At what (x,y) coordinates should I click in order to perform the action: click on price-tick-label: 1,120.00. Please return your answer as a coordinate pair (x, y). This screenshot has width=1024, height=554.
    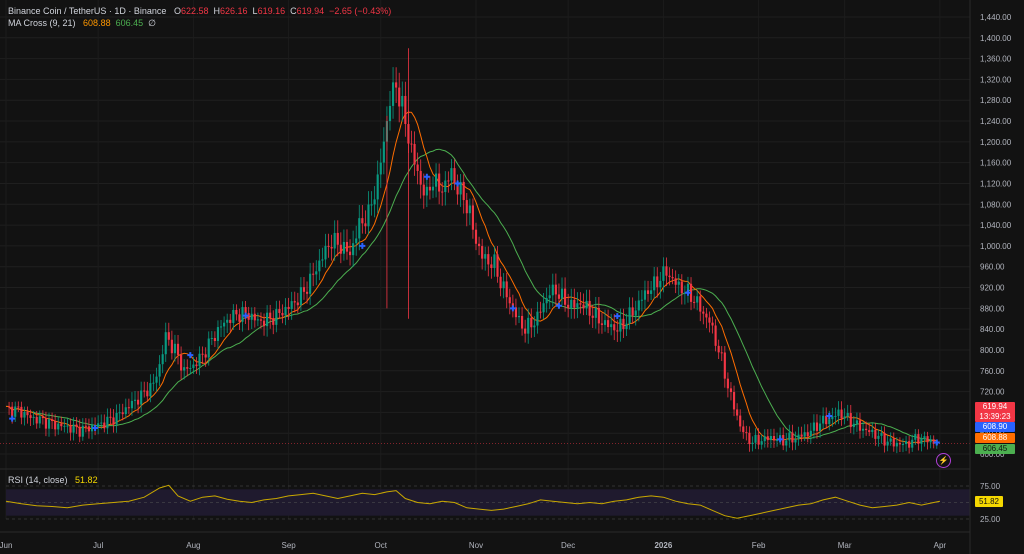
    Looking at the image, I should click on (996, 183).